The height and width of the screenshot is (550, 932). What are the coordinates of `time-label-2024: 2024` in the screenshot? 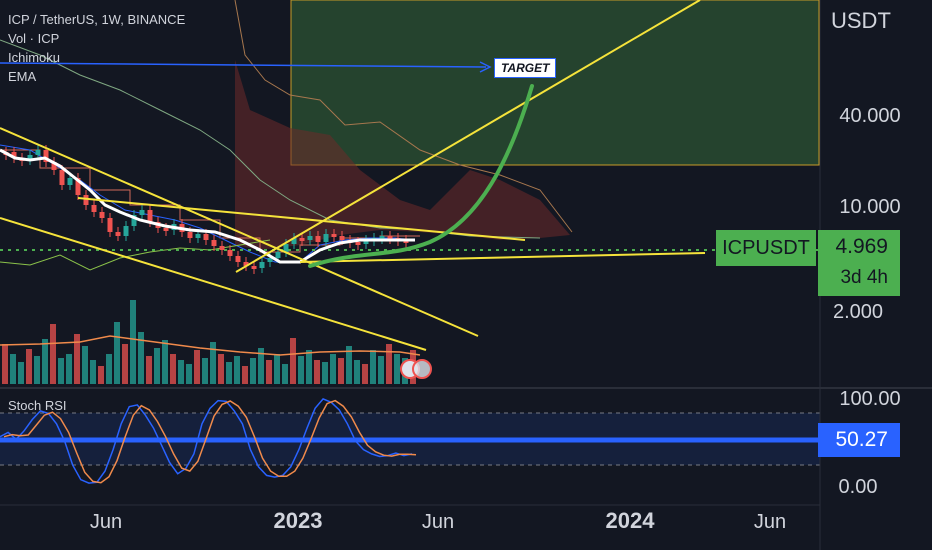 It's located at (631, 520).